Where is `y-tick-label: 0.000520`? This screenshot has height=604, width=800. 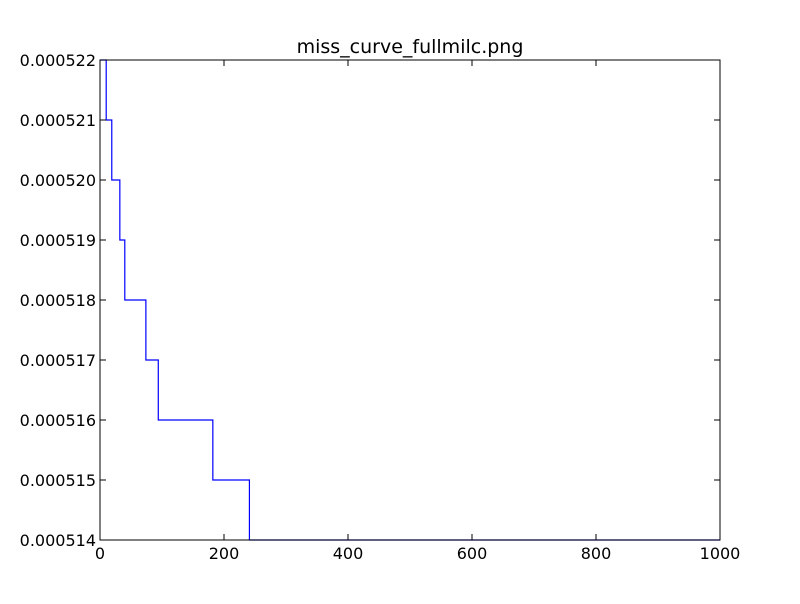 y-tick-label: 0.000520 is located at coordinates (58, 180).